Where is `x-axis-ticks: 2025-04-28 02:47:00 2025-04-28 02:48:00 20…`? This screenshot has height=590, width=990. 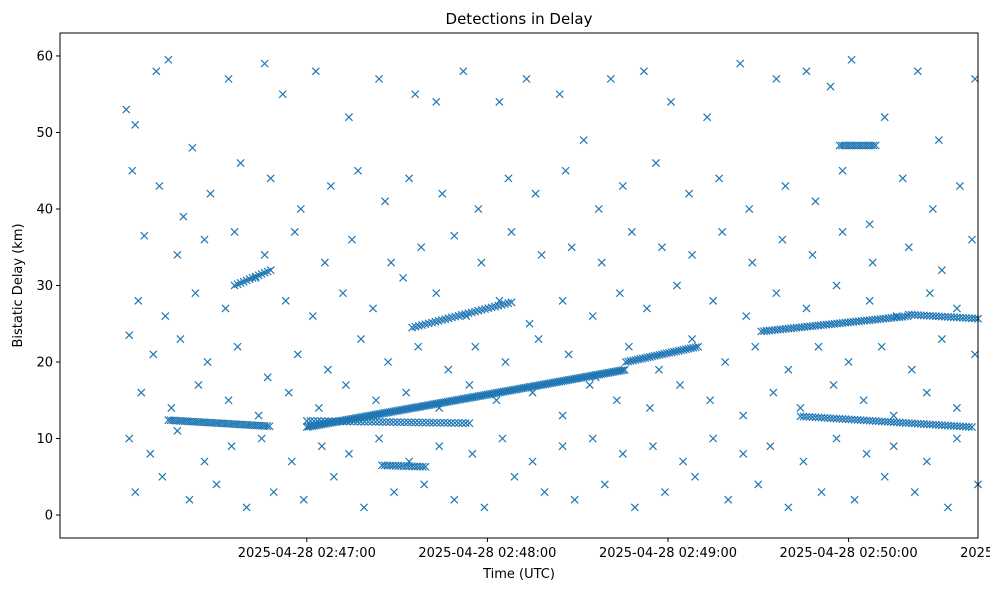
x-axis-ticks: 2025-04-28 02:47:00 2025-04-28 02:48:00 20… is located at coordinates (614, 549).